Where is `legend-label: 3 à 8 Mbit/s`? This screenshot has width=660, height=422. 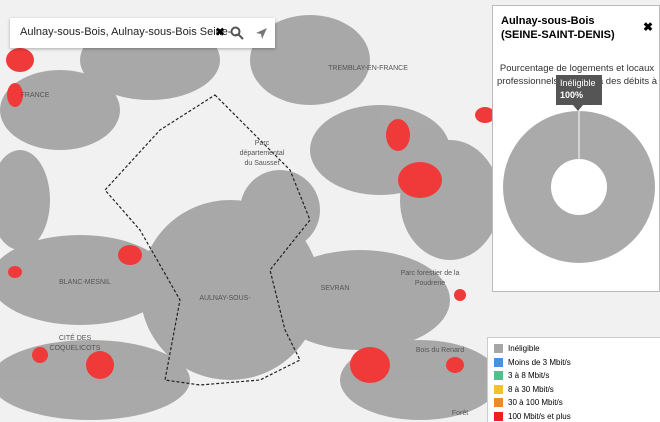
legend-label: 3 à 8 Mbit/s is located at coordinates (529, 375).